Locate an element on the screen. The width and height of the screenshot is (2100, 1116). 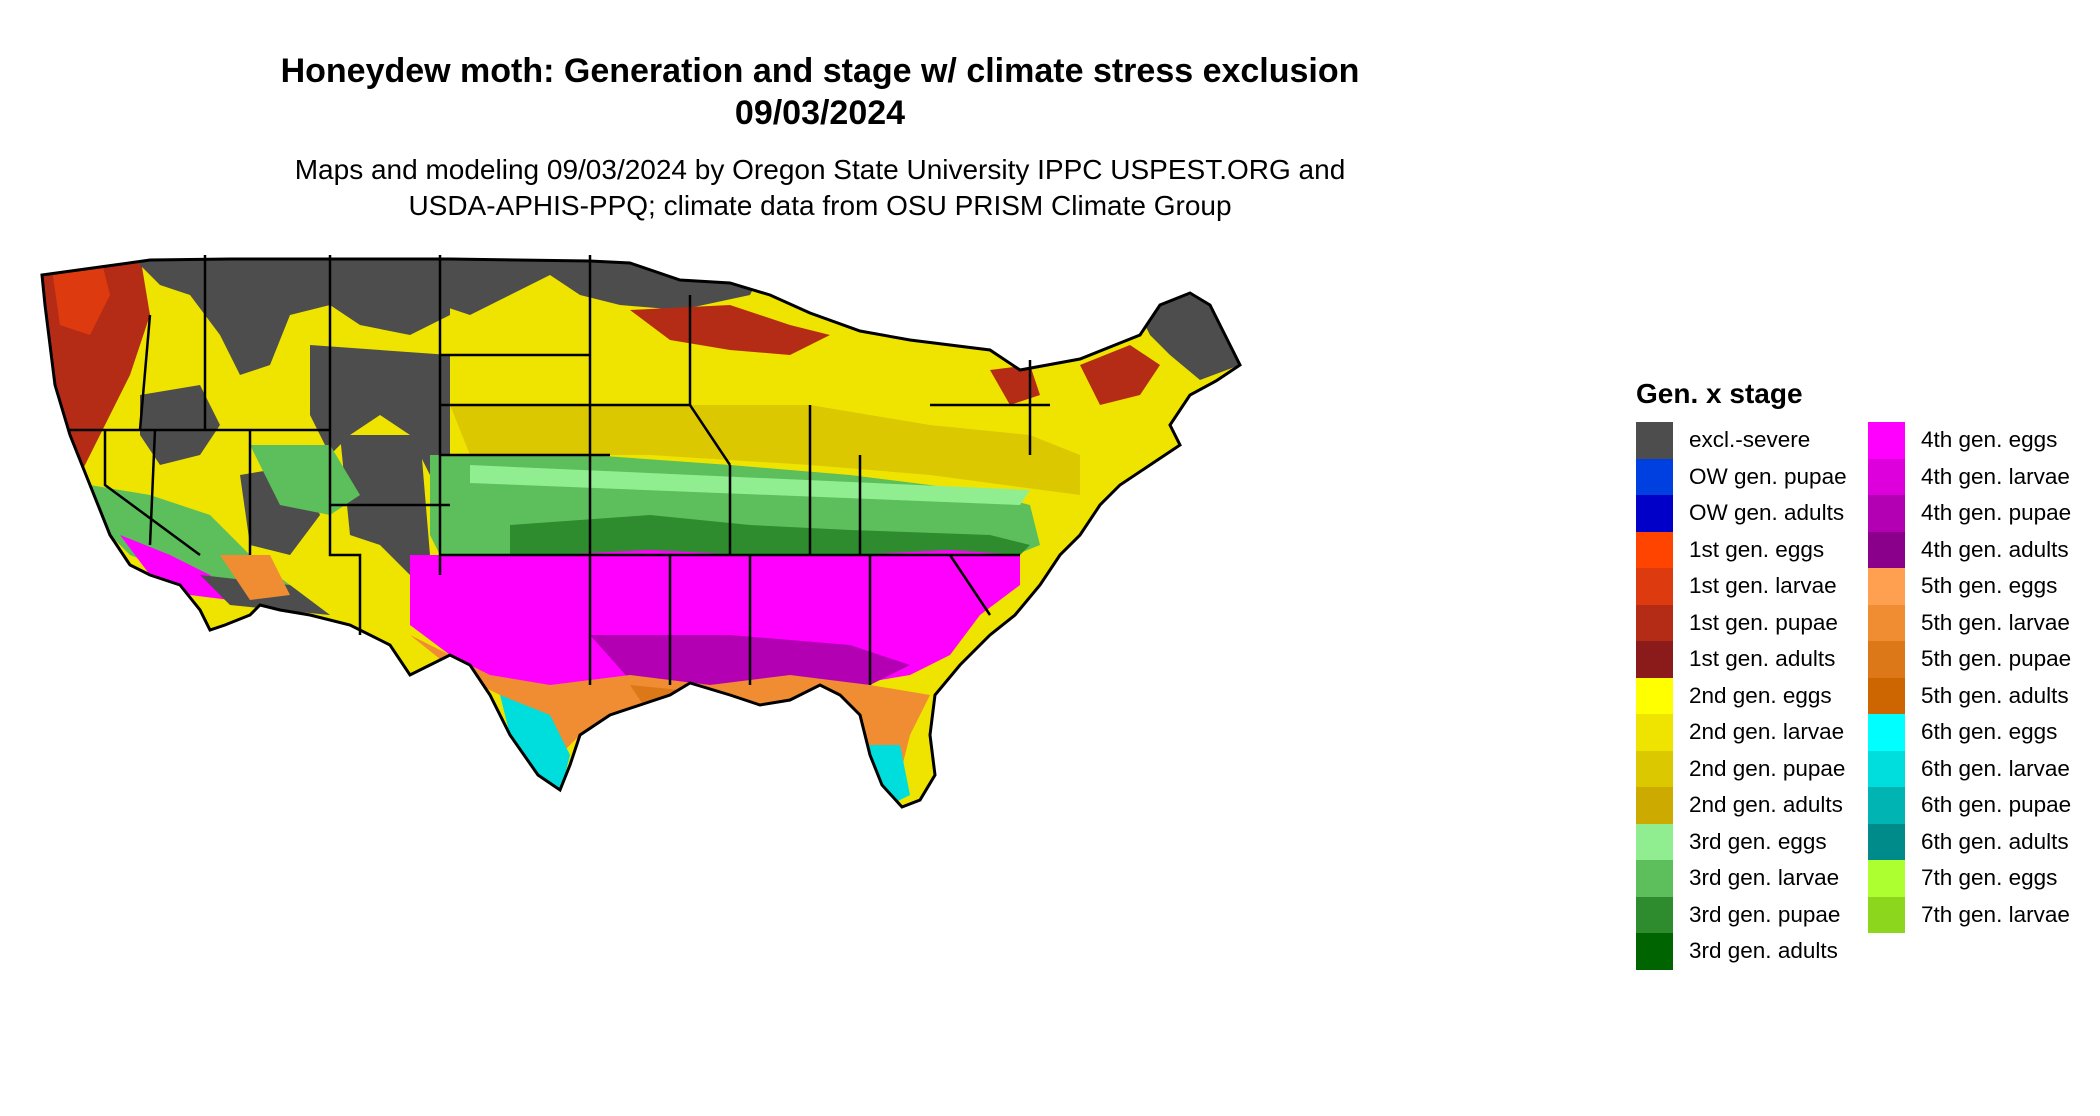
legend-item: 2nd gen. larvae is located at coordinates (1741, 732).